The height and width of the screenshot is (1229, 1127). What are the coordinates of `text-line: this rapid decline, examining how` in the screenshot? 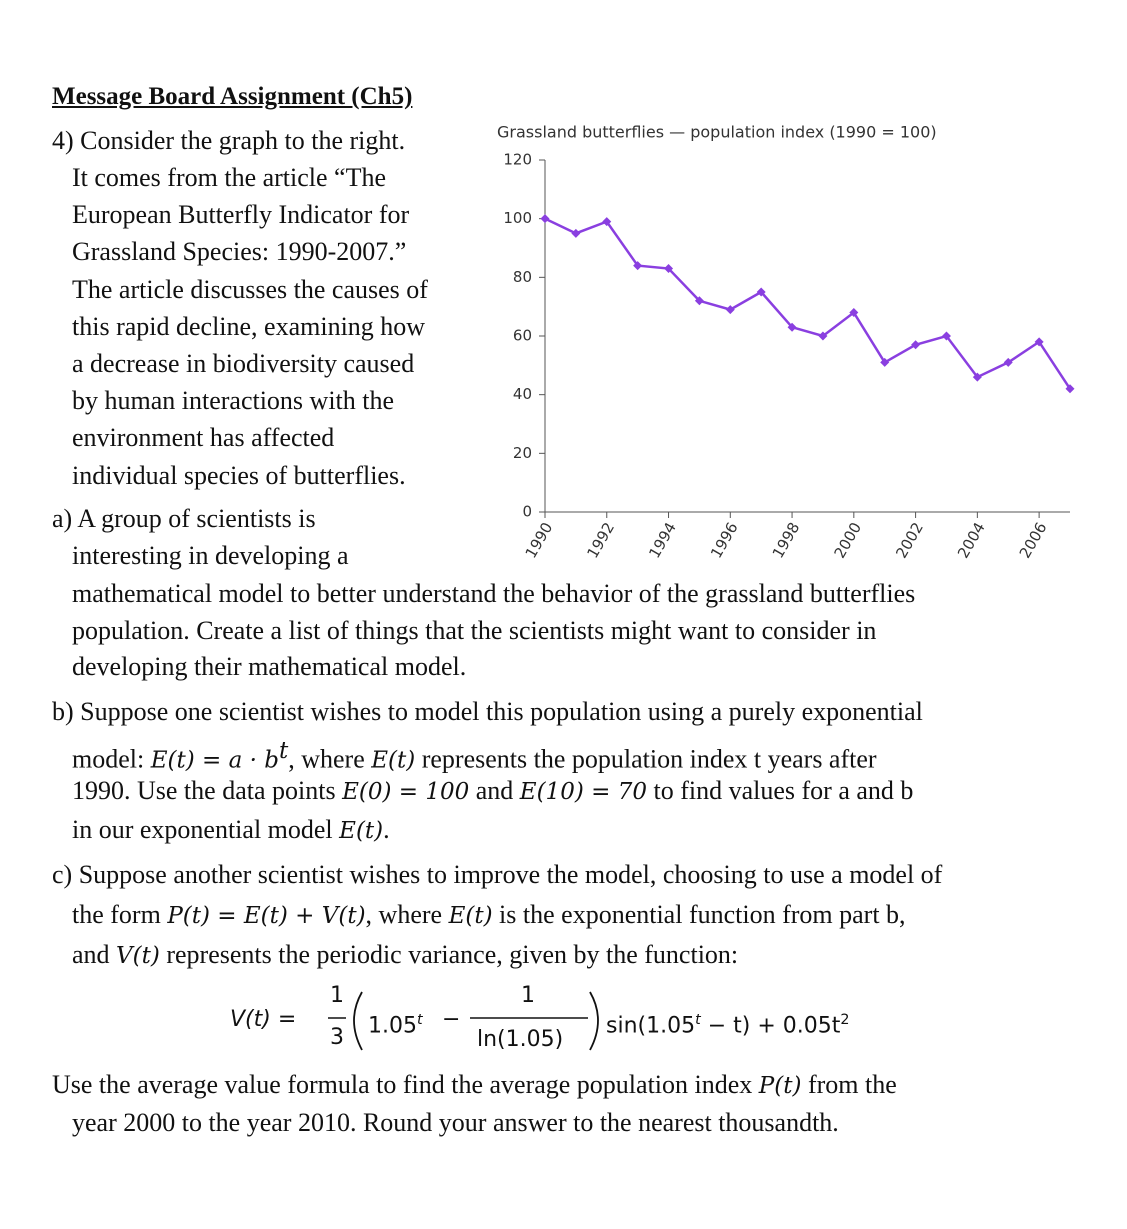 It's located at (249, 326).